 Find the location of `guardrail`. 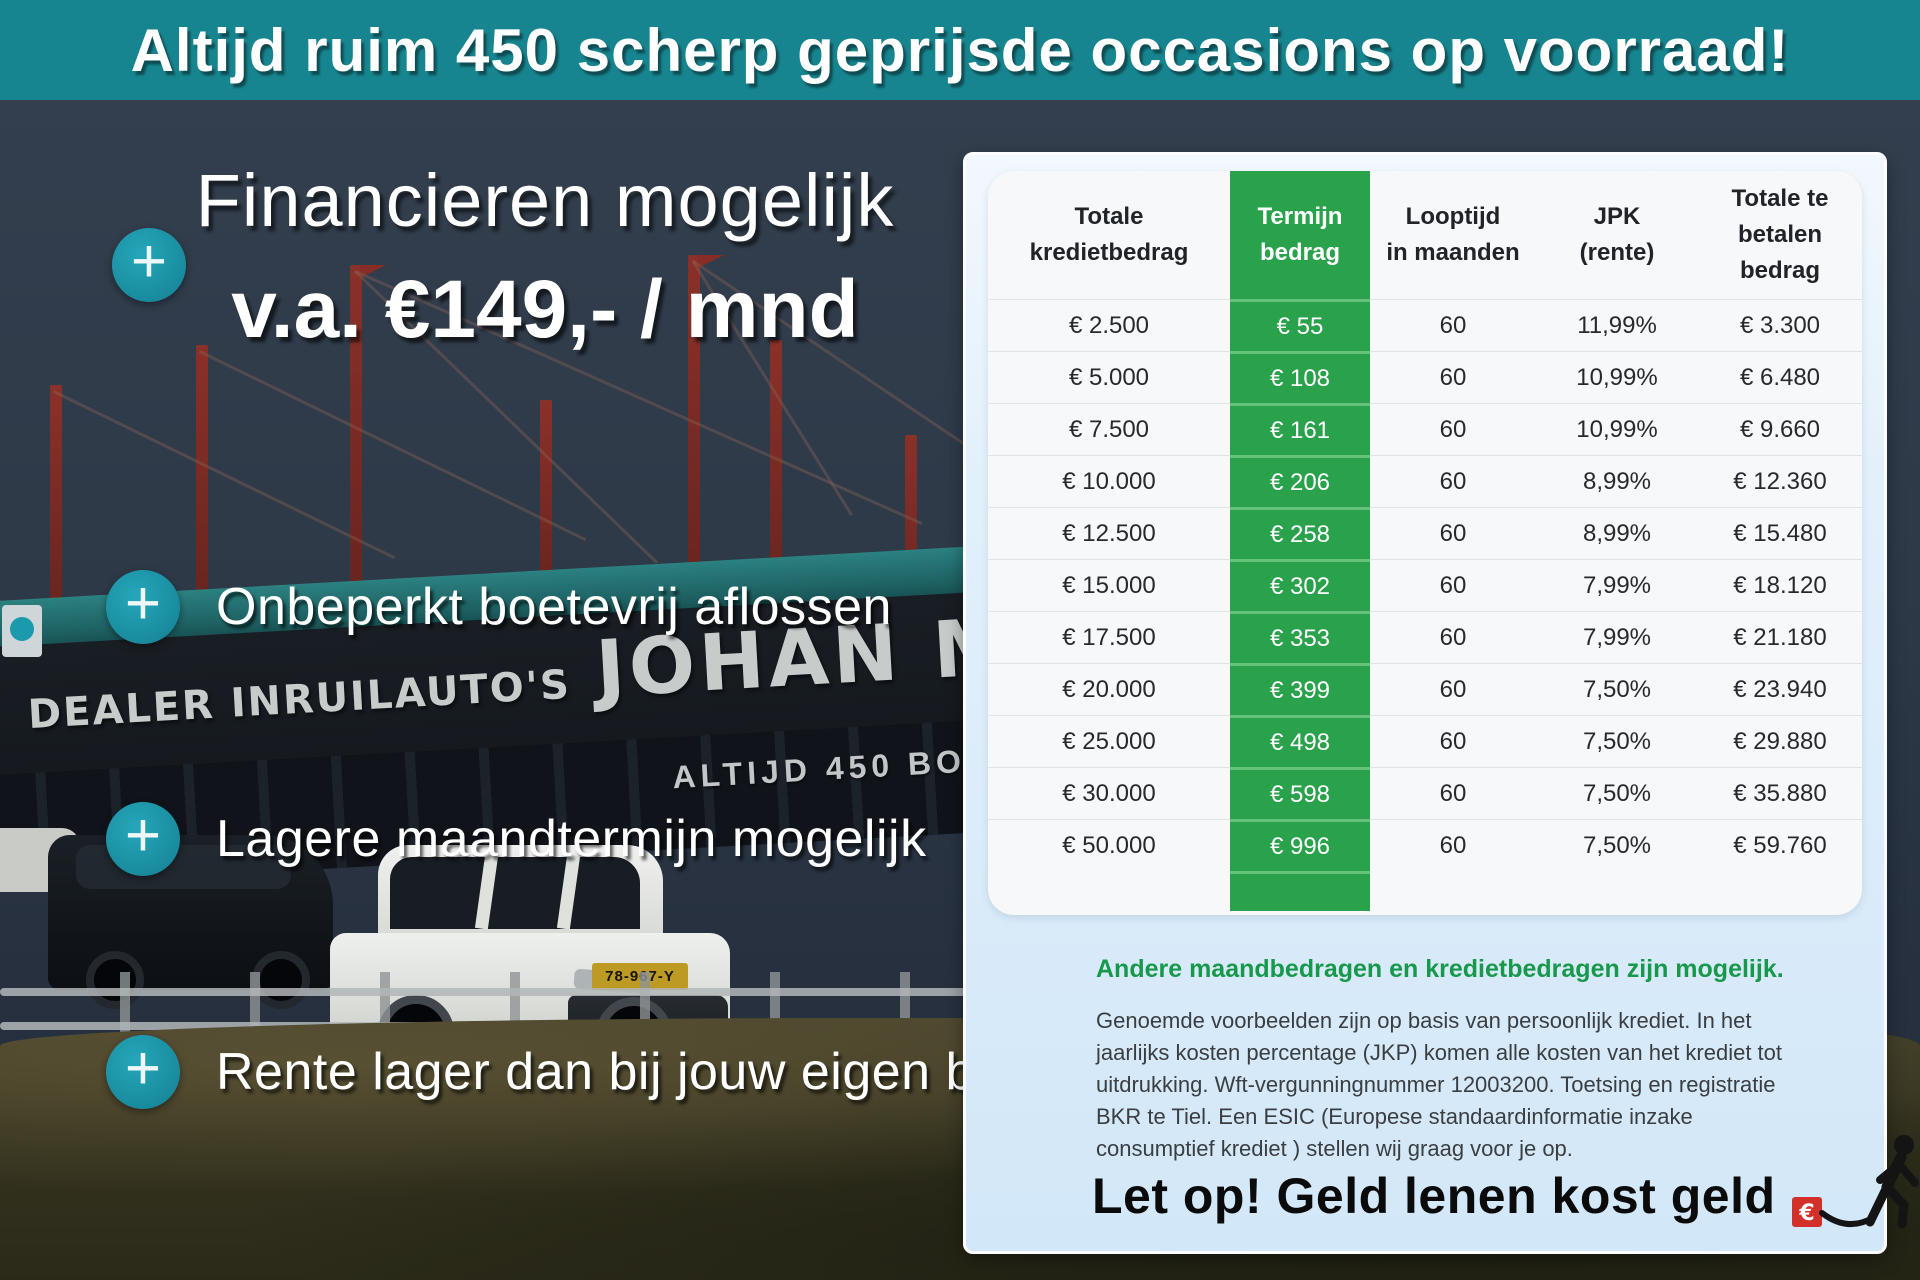

guardrail is located at coordinates (485, 992).